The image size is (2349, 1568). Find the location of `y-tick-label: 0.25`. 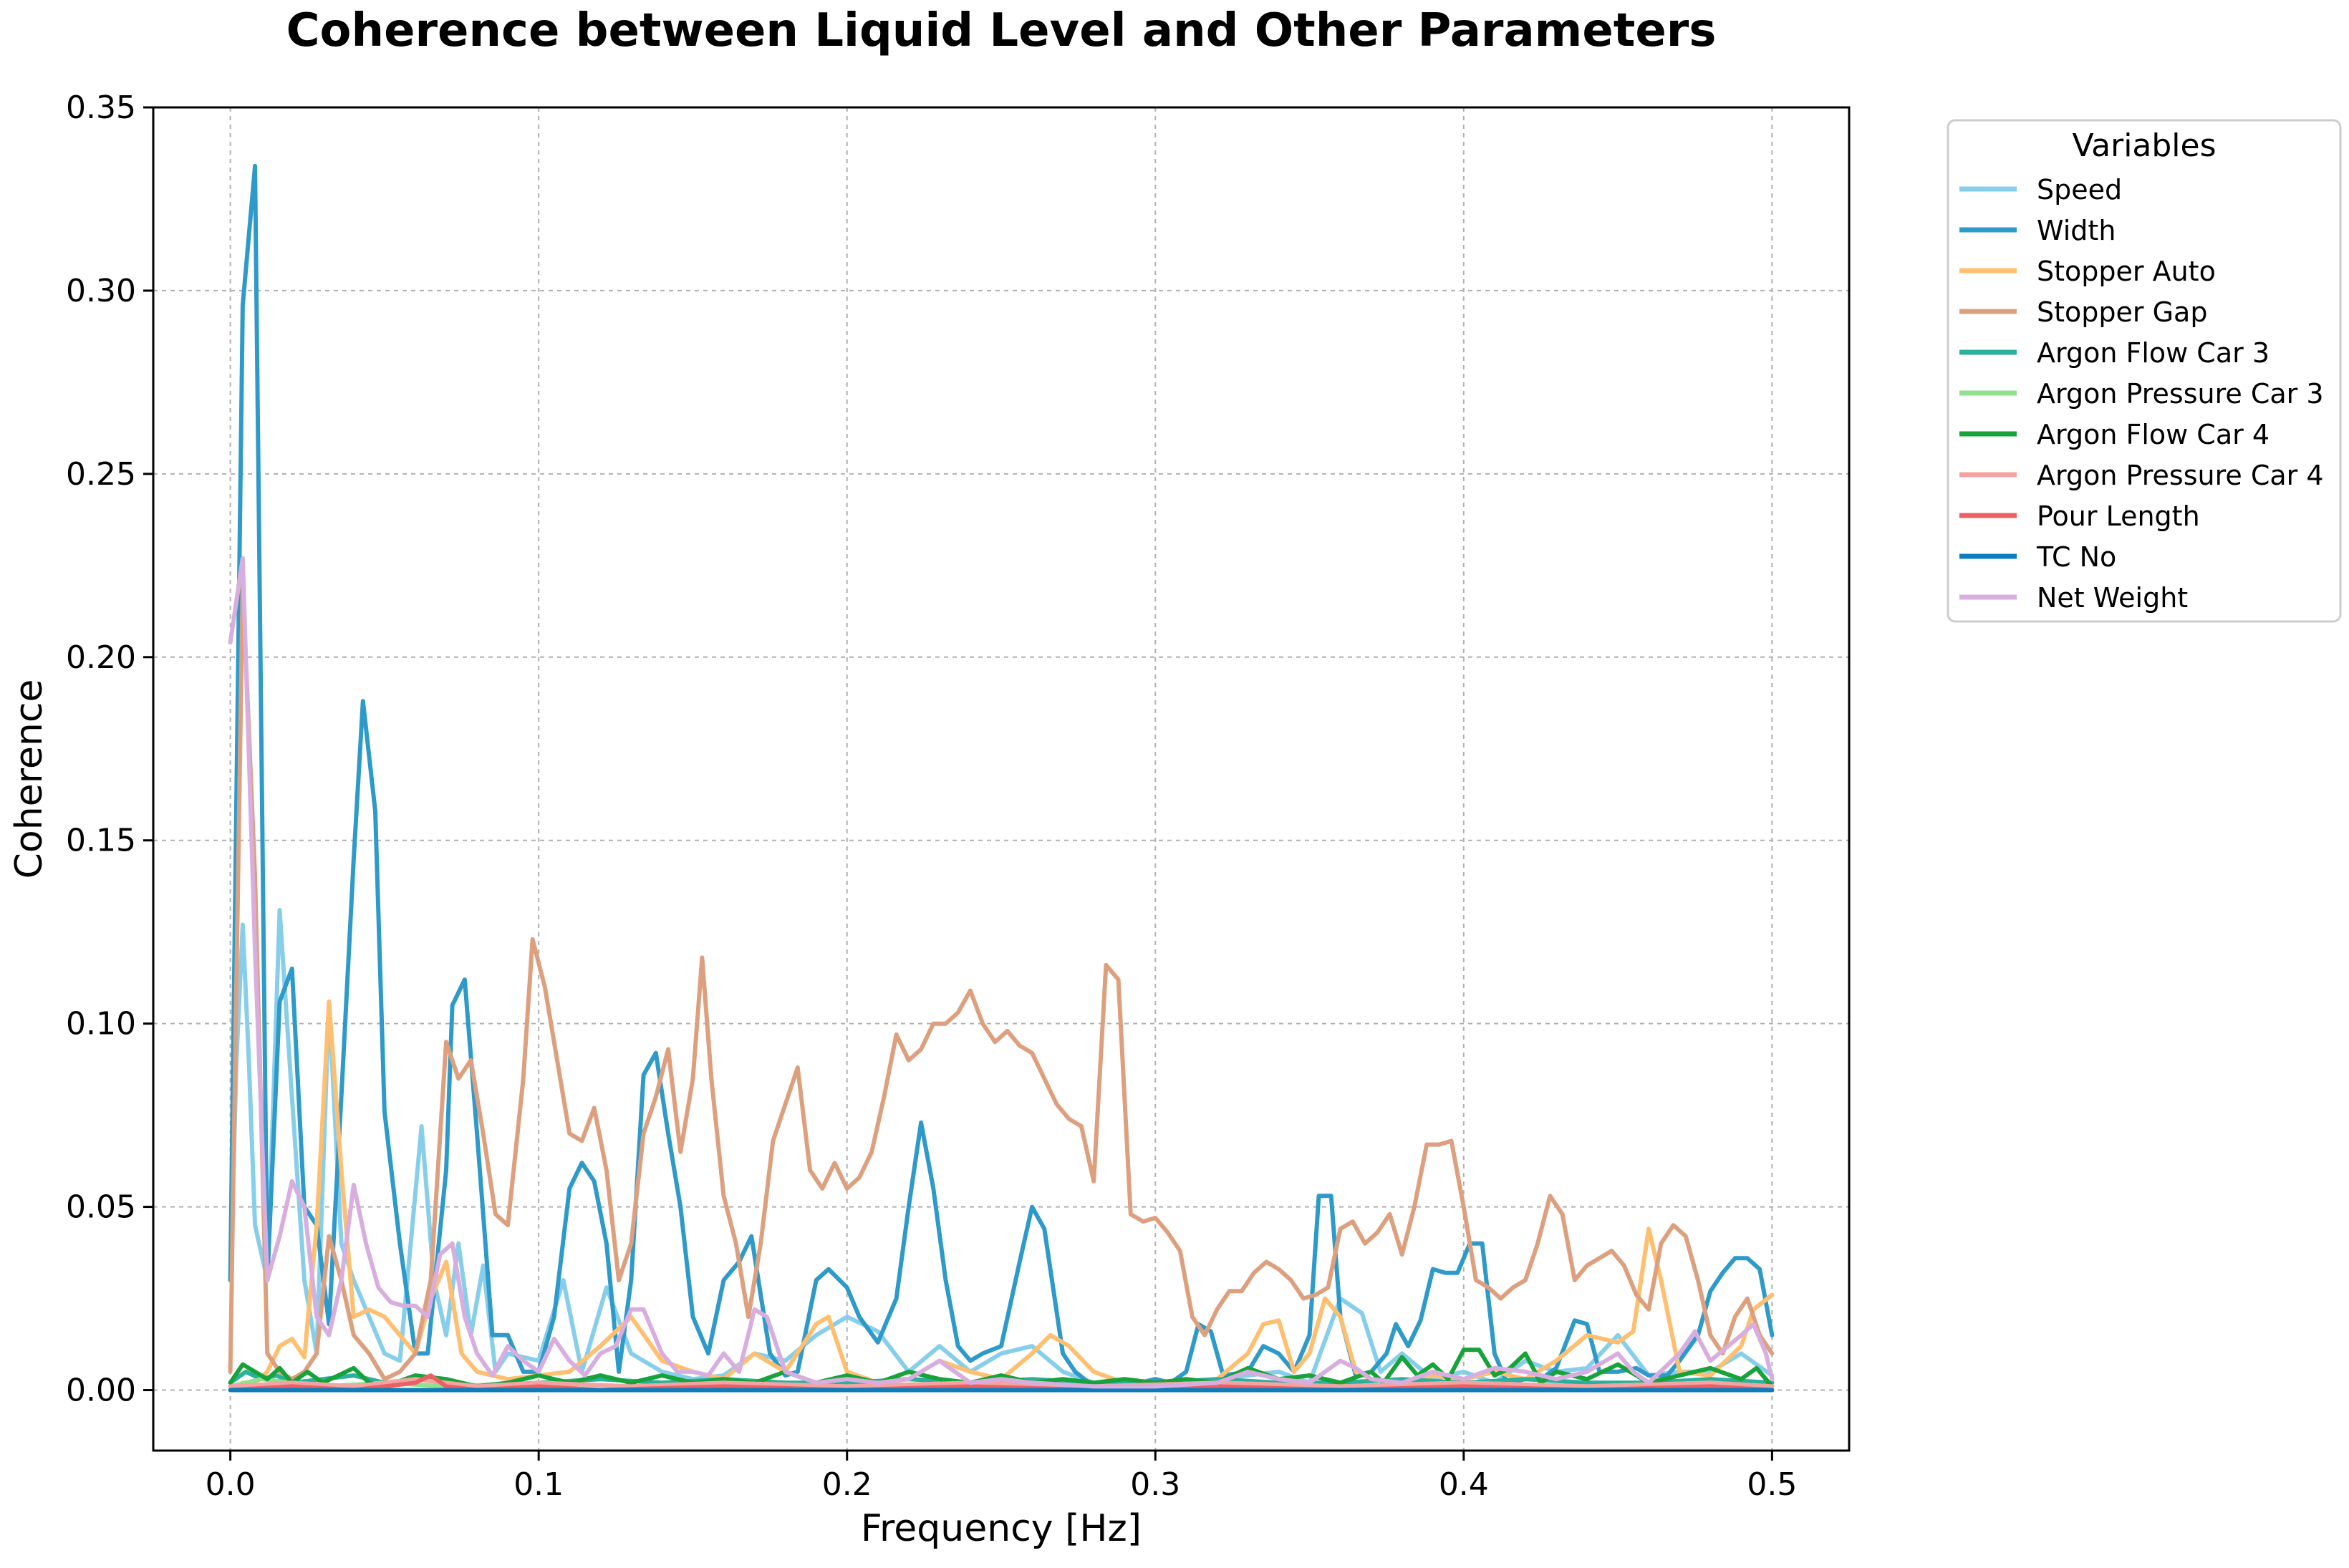

y-tick-label: 0.25 is located at coordinates (101, 474).